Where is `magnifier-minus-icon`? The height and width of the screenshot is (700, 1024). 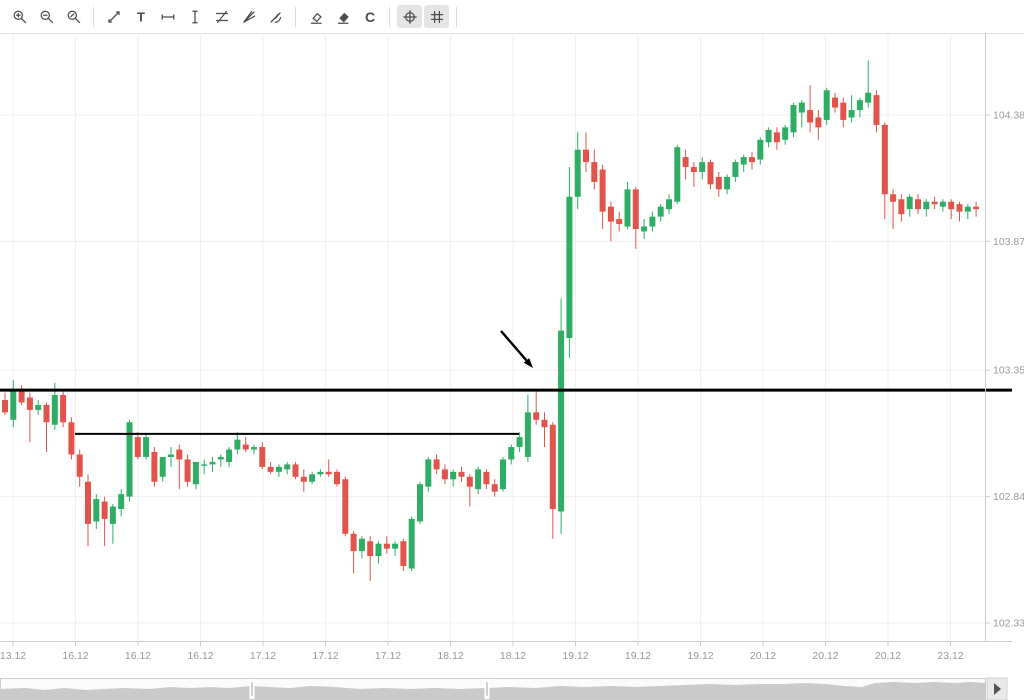 magnifier-minus-icon is located at coordinates (46, 16).